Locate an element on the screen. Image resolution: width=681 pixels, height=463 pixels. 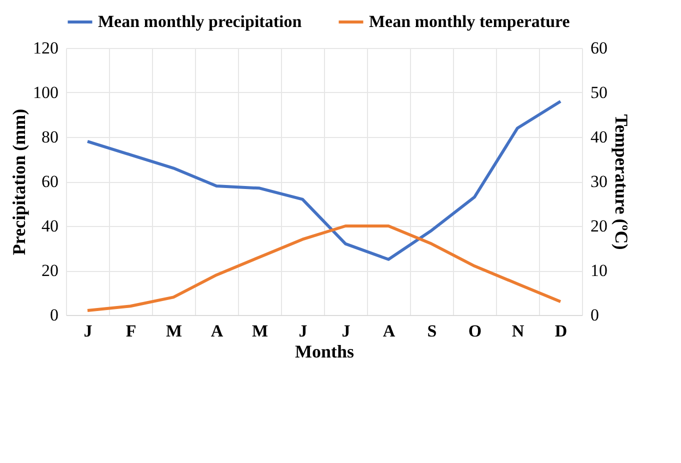
legend-label: Mean monthly temperature is located at coordinates (469, 21).